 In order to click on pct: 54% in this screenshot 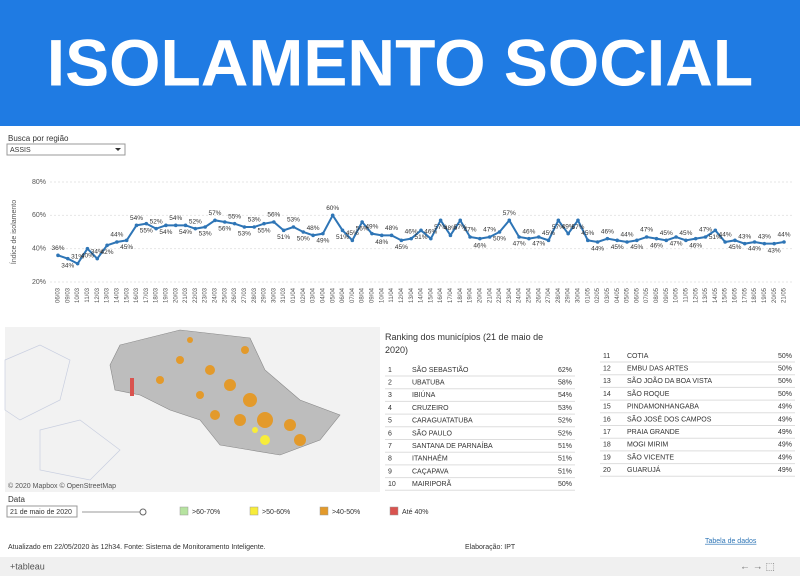, I will do `click(565, 395)`.